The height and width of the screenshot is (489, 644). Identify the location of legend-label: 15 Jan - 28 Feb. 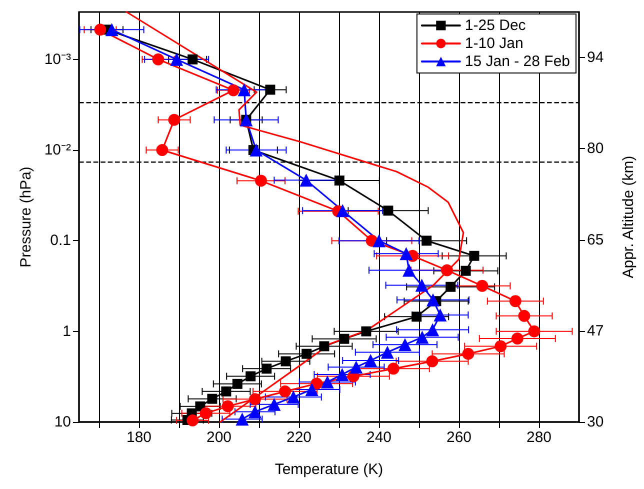
(517, 61).